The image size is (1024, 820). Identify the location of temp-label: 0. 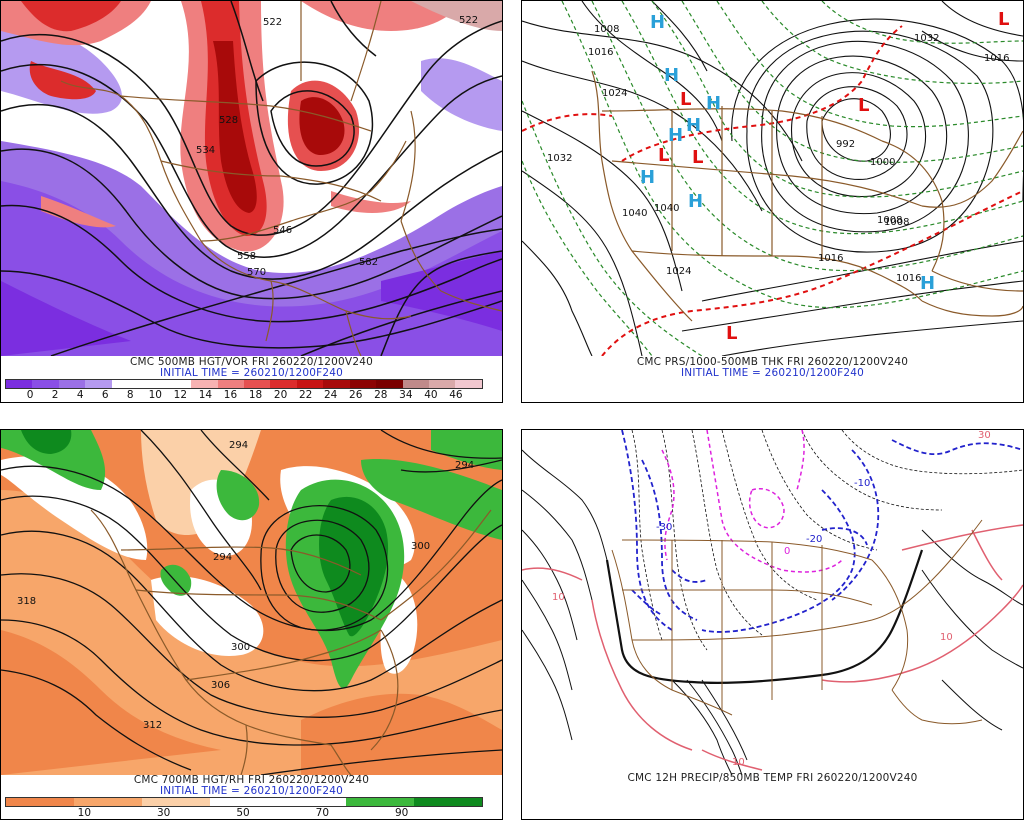
(787, 551).